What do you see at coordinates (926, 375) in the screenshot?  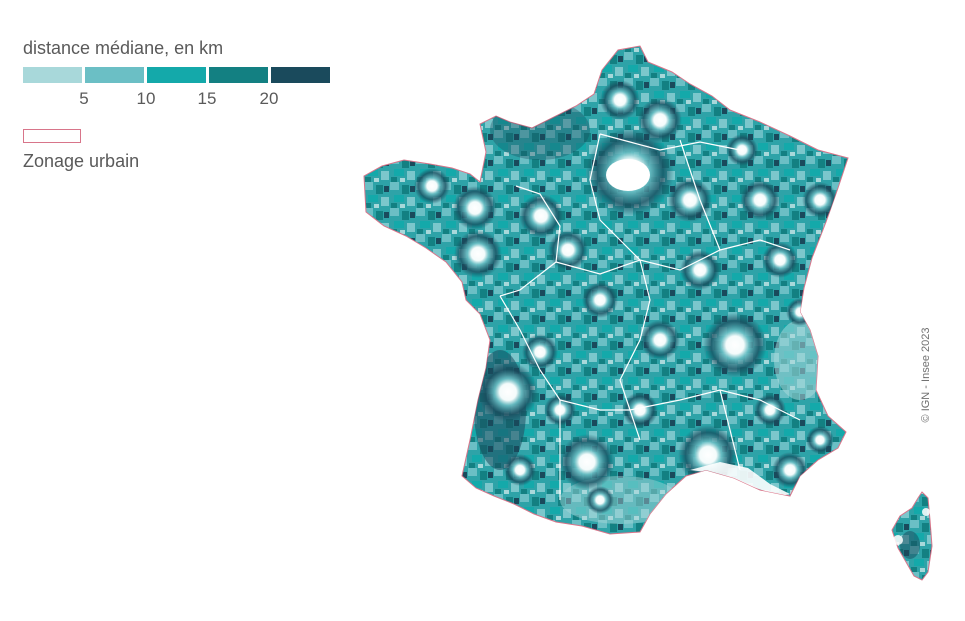 I see `map-credit: © IGN - Insee 2023` at bounding box center [926, 375].